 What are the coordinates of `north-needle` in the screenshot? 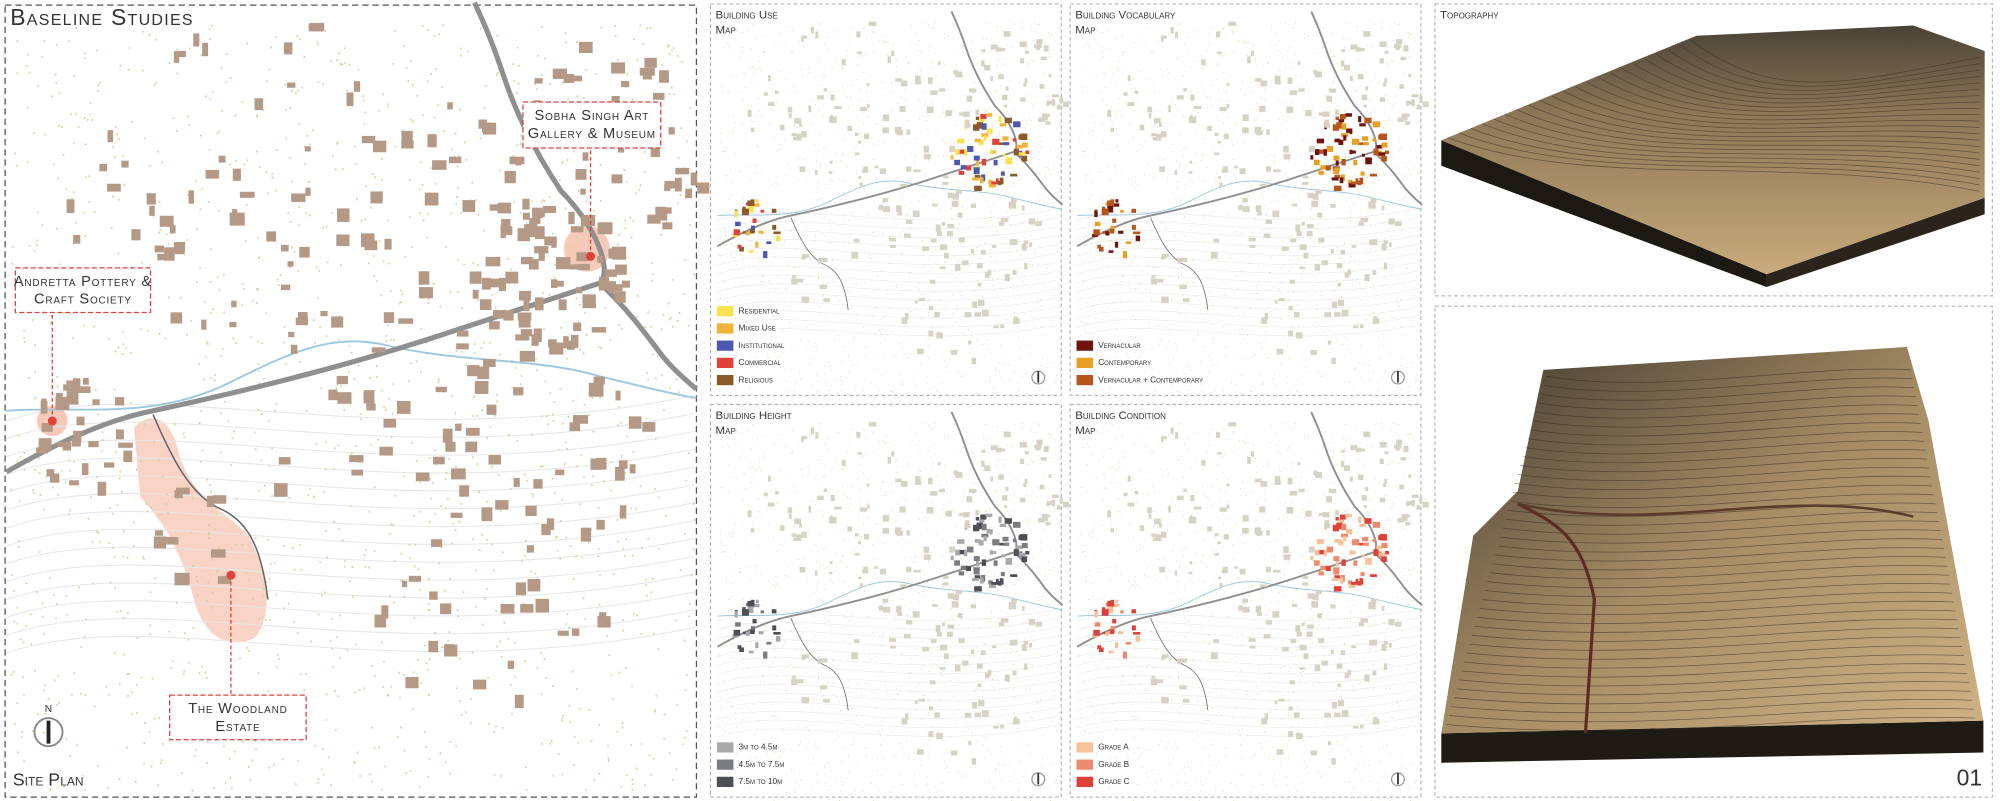 It's located at (1398, 377).